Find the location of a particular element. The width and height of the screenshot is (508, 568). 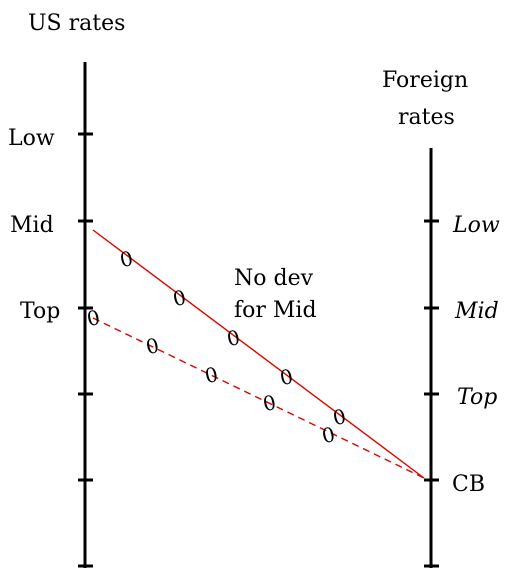

foreign-label-low: Low is located at coordinates (476, 225).